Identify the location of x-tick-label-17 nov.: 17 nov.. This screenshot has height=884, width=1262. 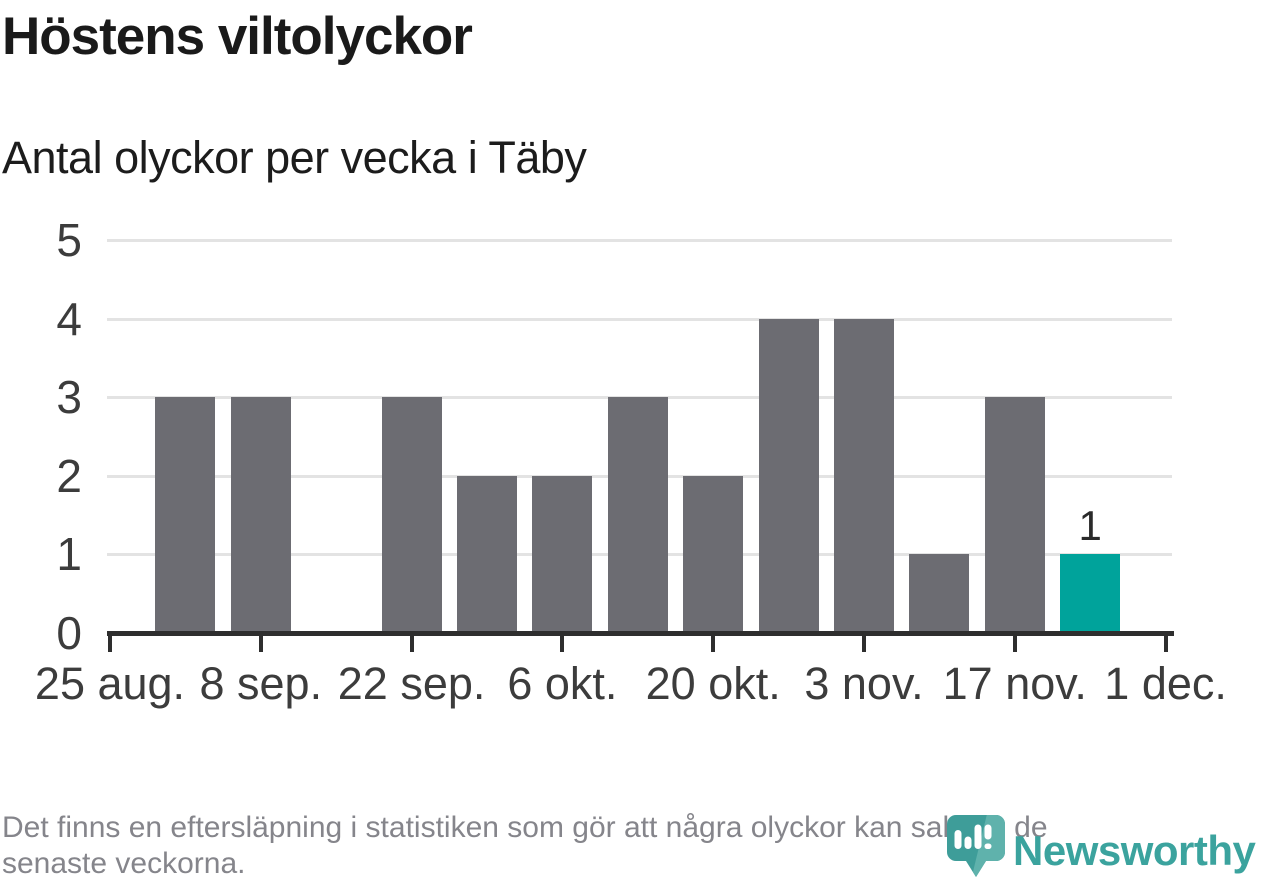
(1014, 683).